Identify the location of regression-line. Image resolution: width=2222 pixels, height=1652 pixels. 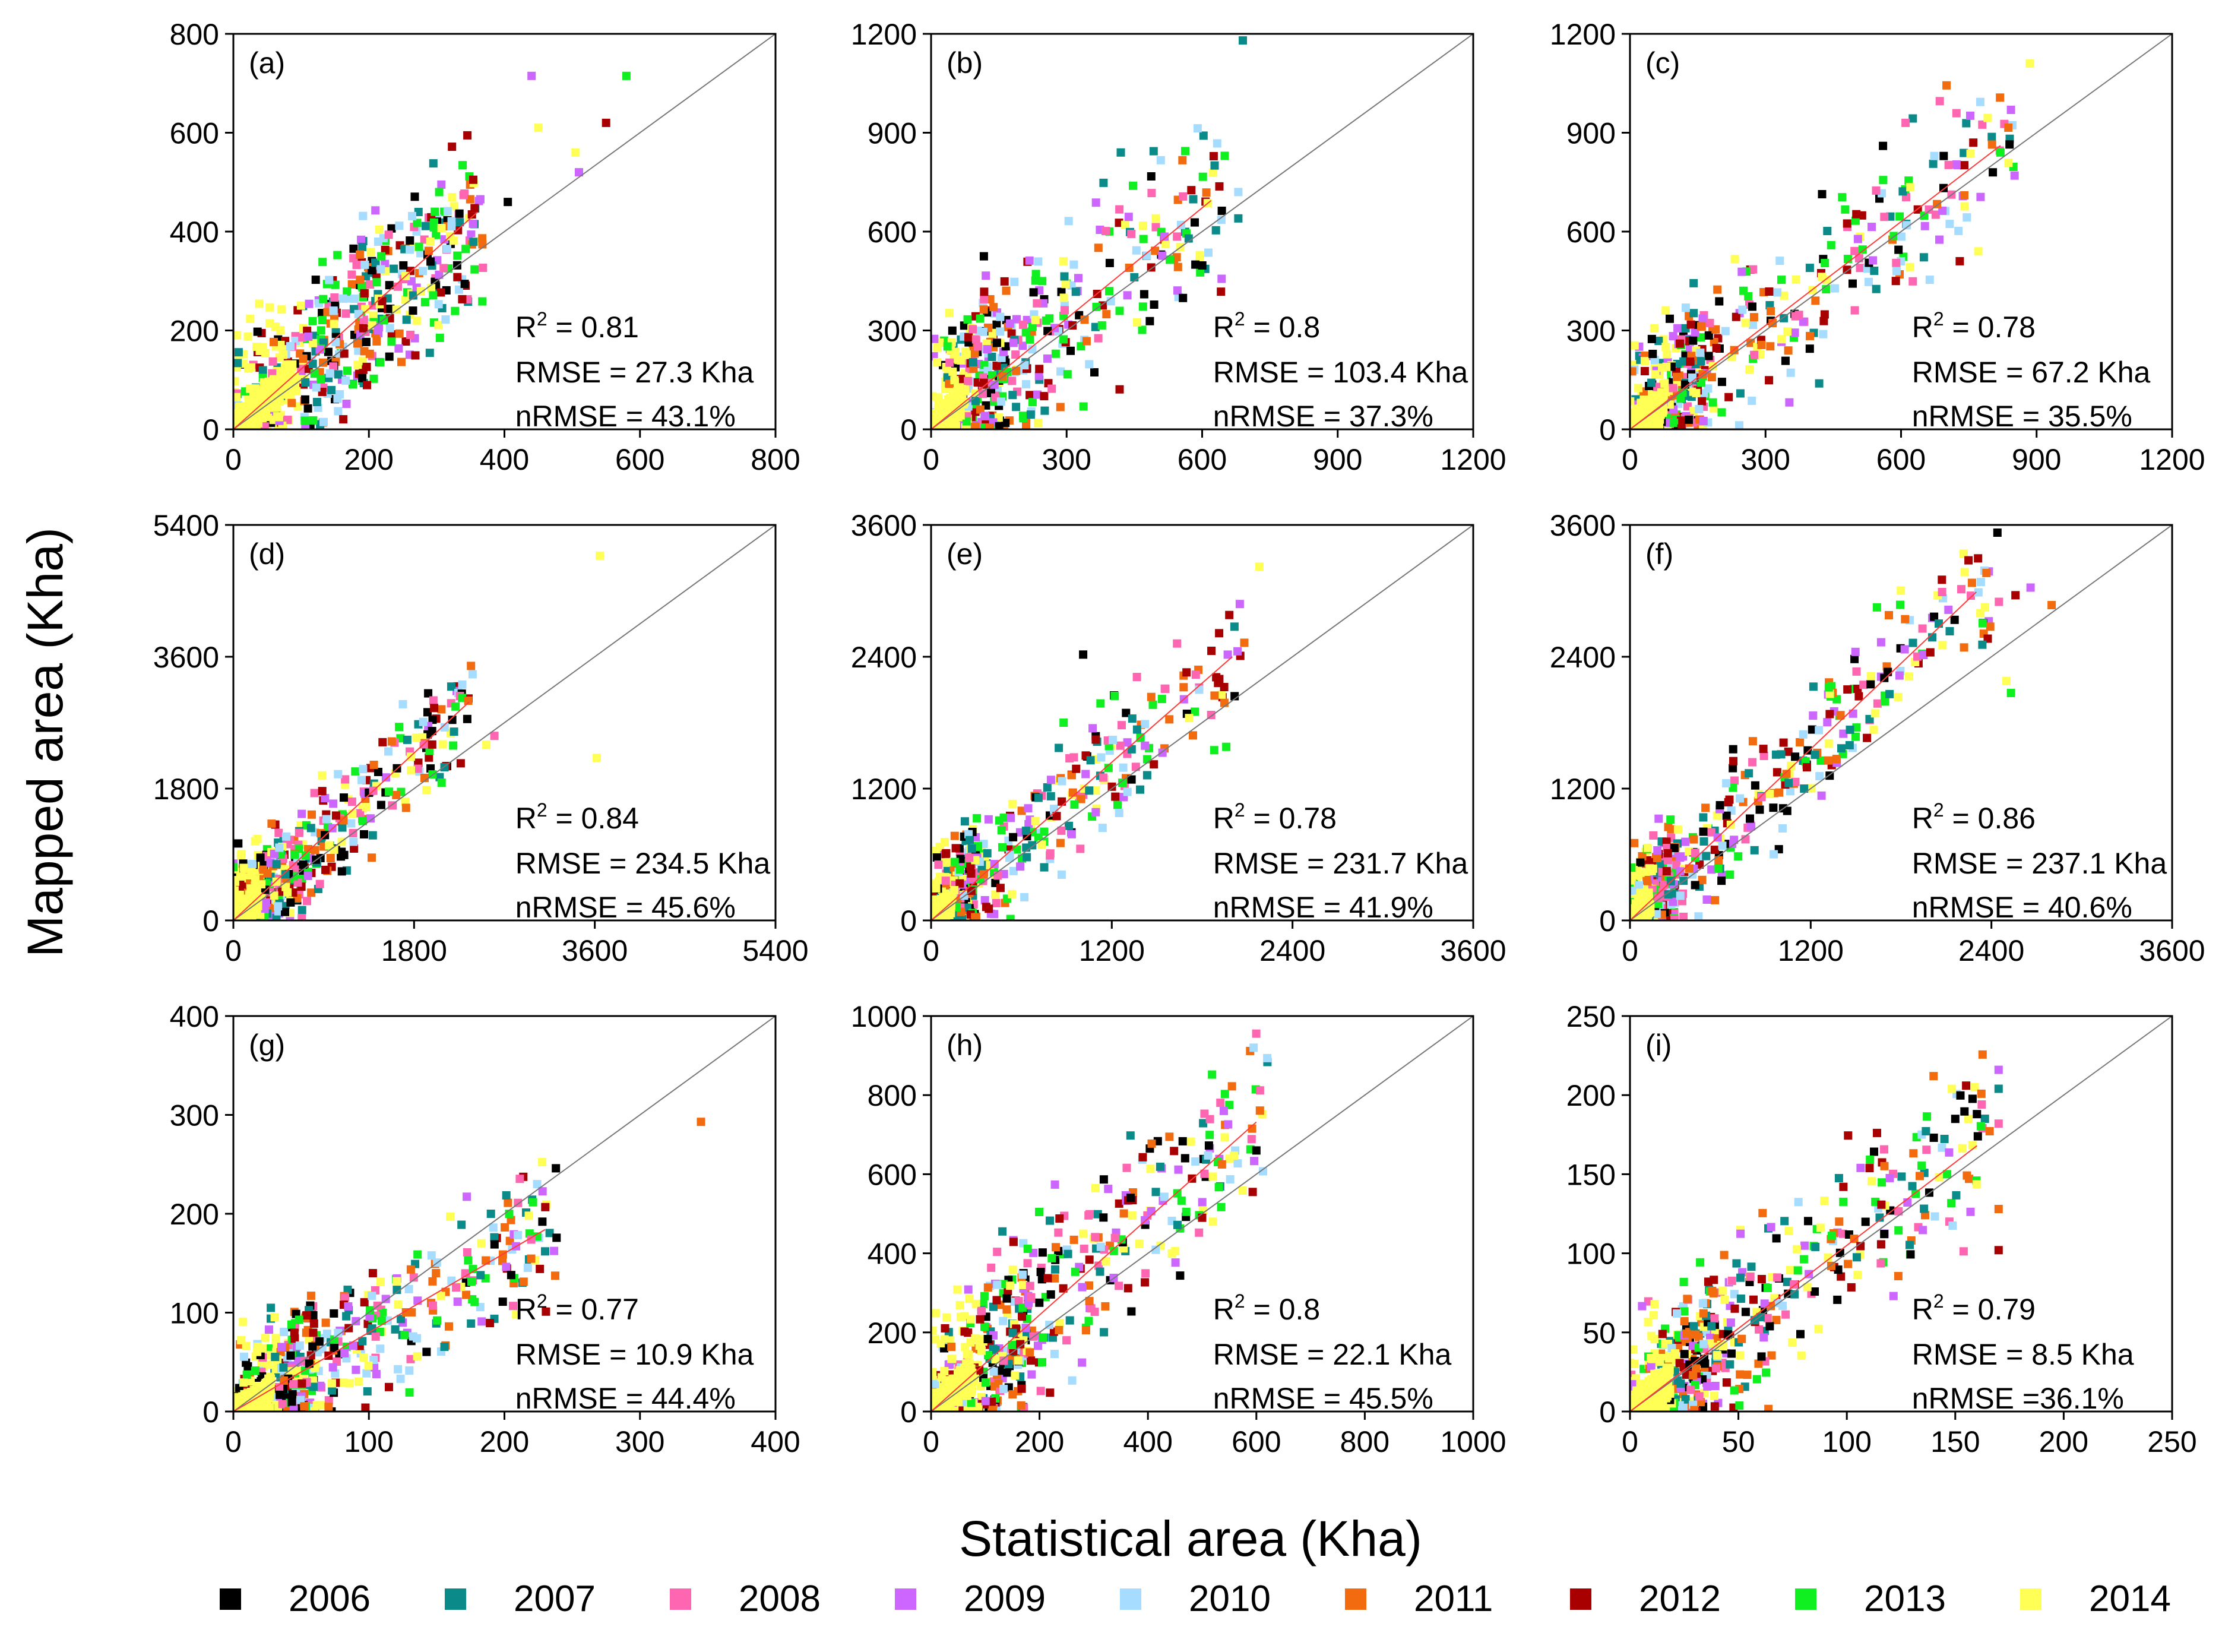
(1804, 755).